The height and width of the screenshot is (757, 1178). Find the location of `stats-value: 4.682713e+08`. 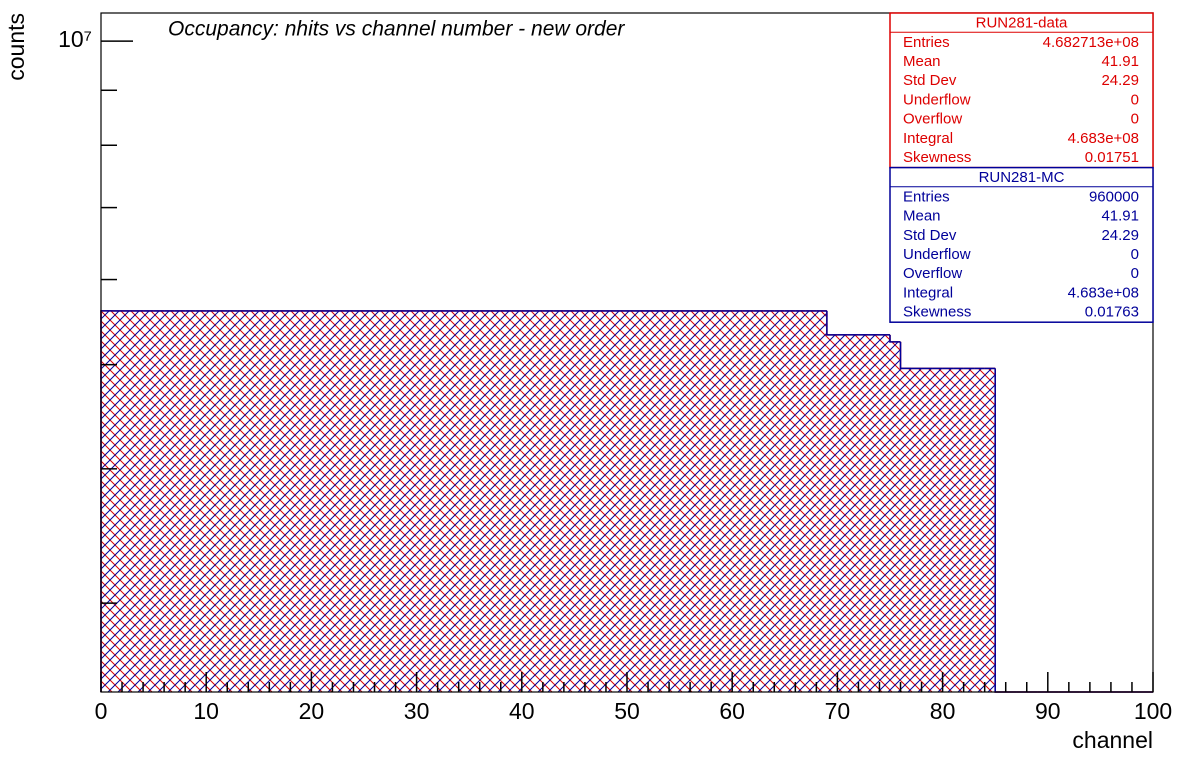

stats-value: 4.682713e+08 is located at coordinates (1091, 42).